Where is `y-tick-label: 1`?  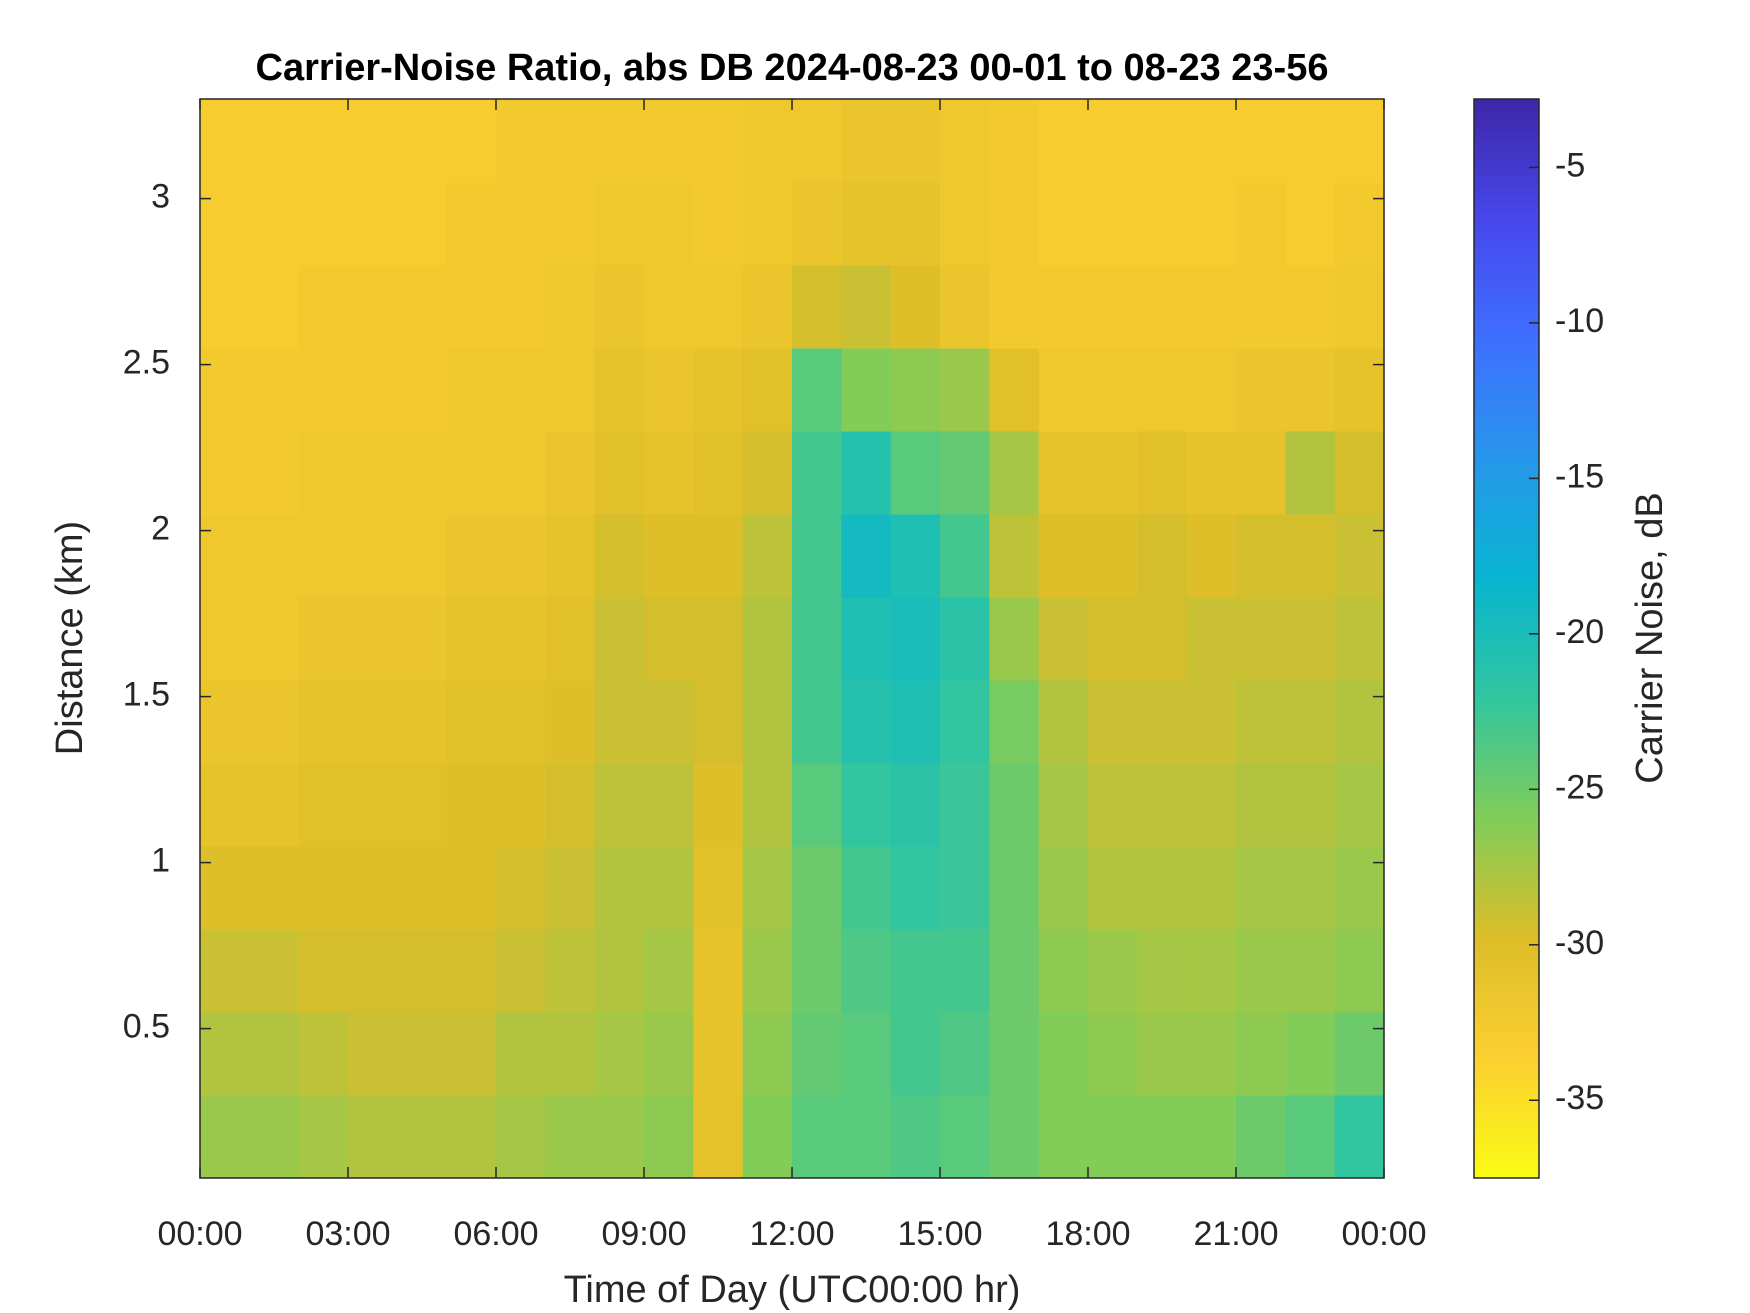
y-tick-label: 1 is located at coordinates (160, 861).